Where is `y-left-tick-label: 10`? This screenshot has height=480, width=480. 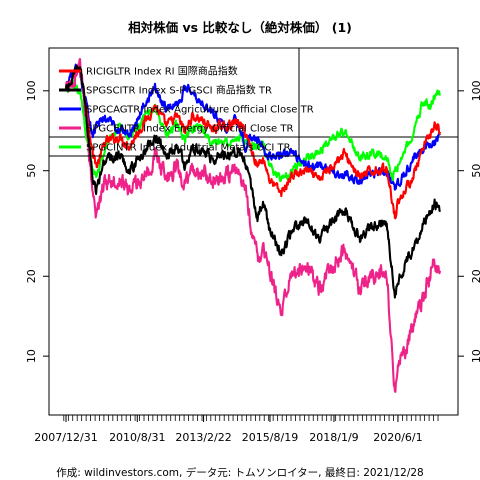 y-left-tick-label: 10 is located at coordinates (31, 356).